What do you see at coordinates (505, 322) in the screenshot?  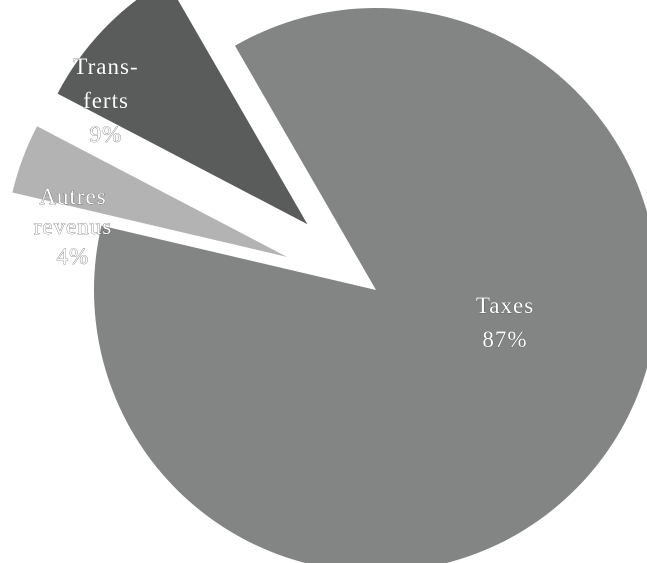 I see `slice-label-taxes: Taxes 87%` at bounding box center [505, 322].